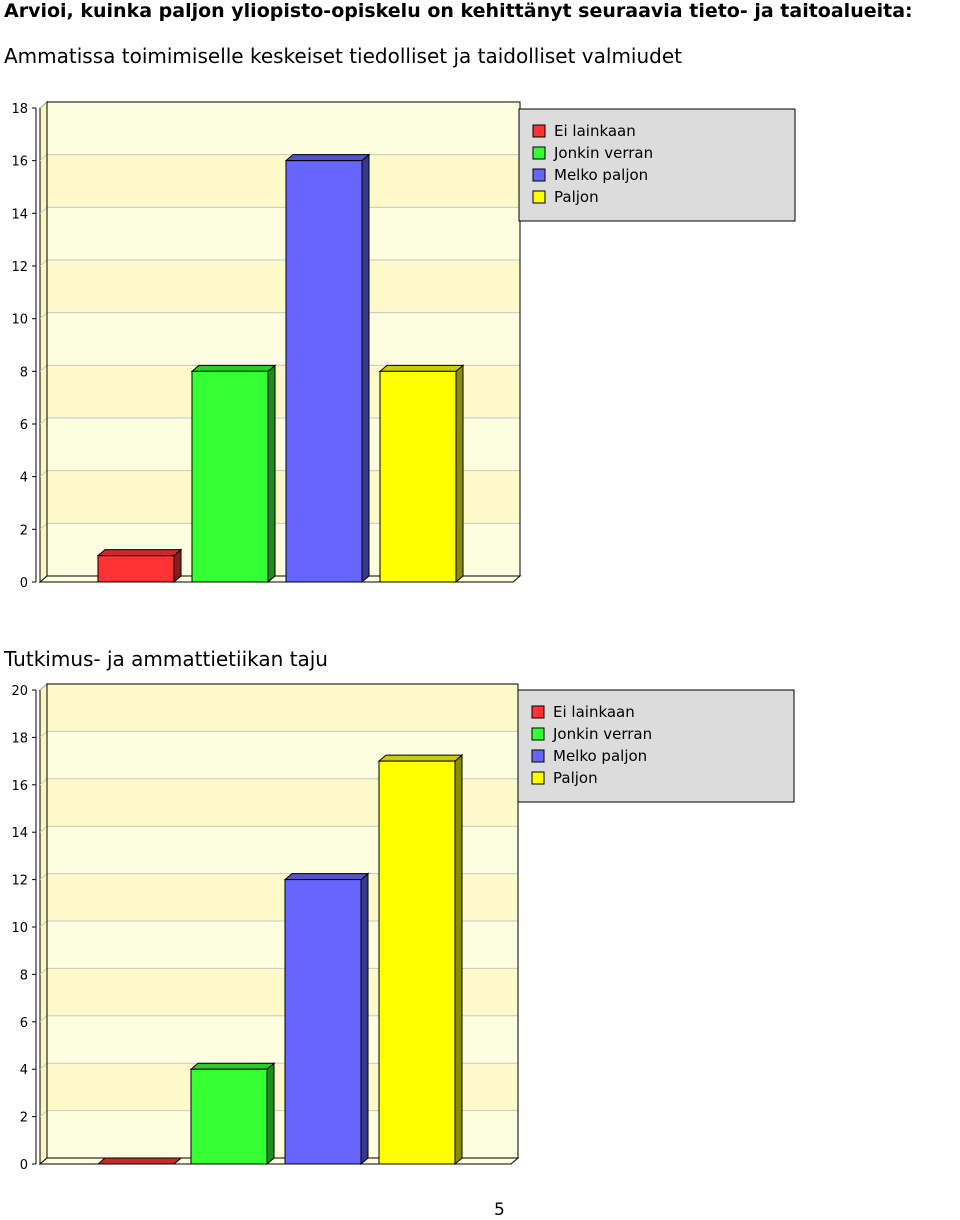 This screenshot has width=960, height=1220. Describe the element at coordinates (43, 342) in the screenshot. I see `plot-left-wall` at that location.